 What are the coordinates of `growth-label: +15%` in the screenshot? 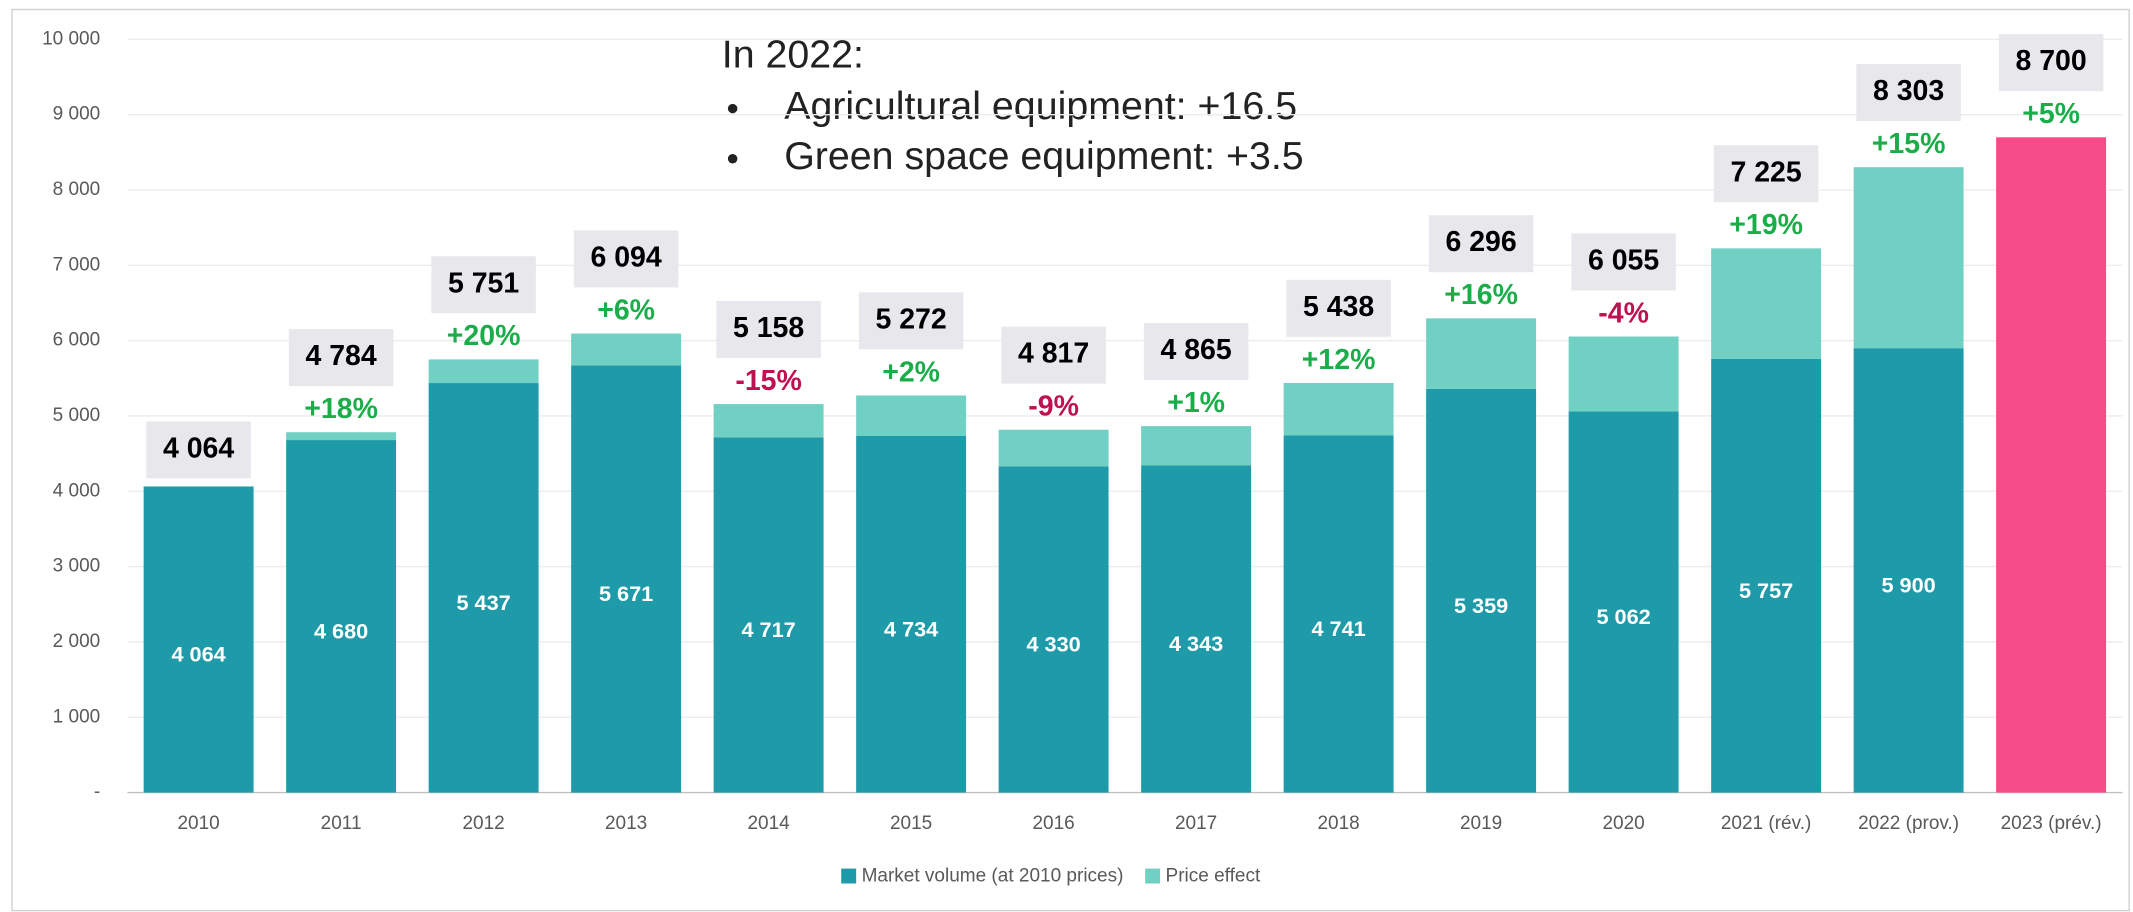 It's located at (1909, 144).